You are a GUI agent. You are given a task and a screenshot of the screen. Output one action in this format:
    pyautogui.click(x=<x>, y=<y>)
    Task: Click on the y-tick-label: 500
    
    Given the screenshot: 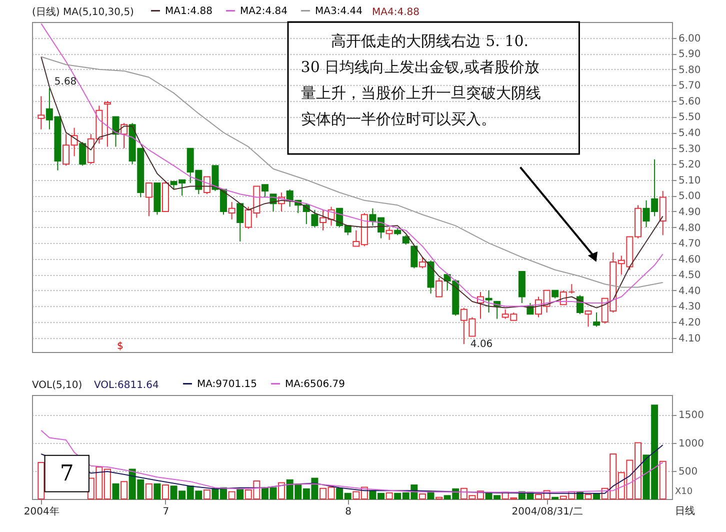 What is the action you would take?
    pyautogui.click(x=688, y=472)
    